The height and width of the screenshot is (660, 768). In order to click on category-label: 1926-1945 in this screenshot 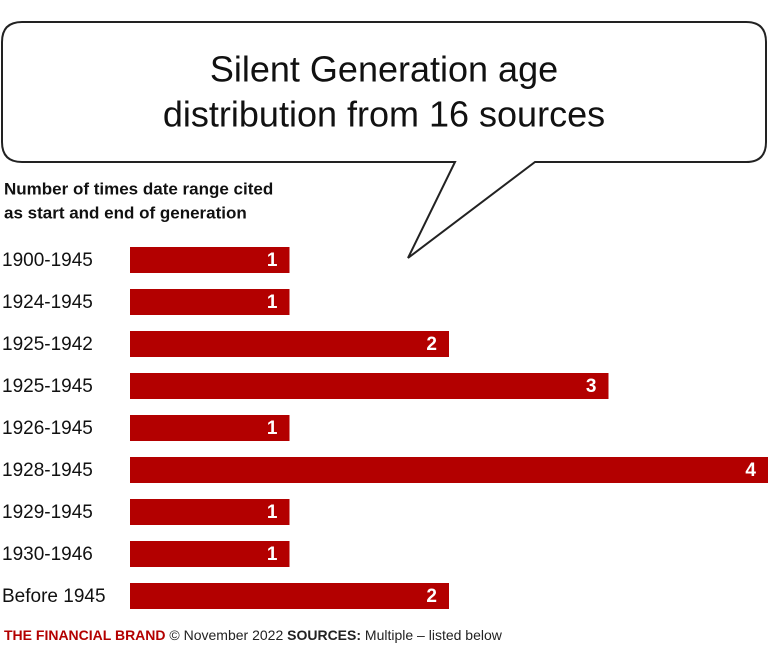, I will do `click(47, 428)`.